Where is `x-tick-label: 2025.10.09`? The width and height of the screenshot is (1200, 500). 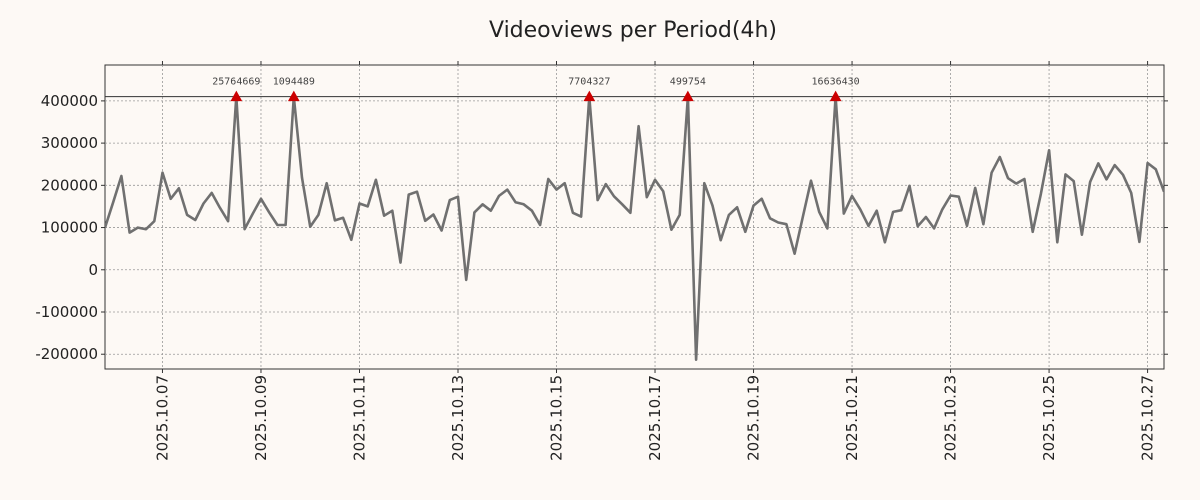 x-tick-label: 2025.10.09 is located at coordinates (261, 418).